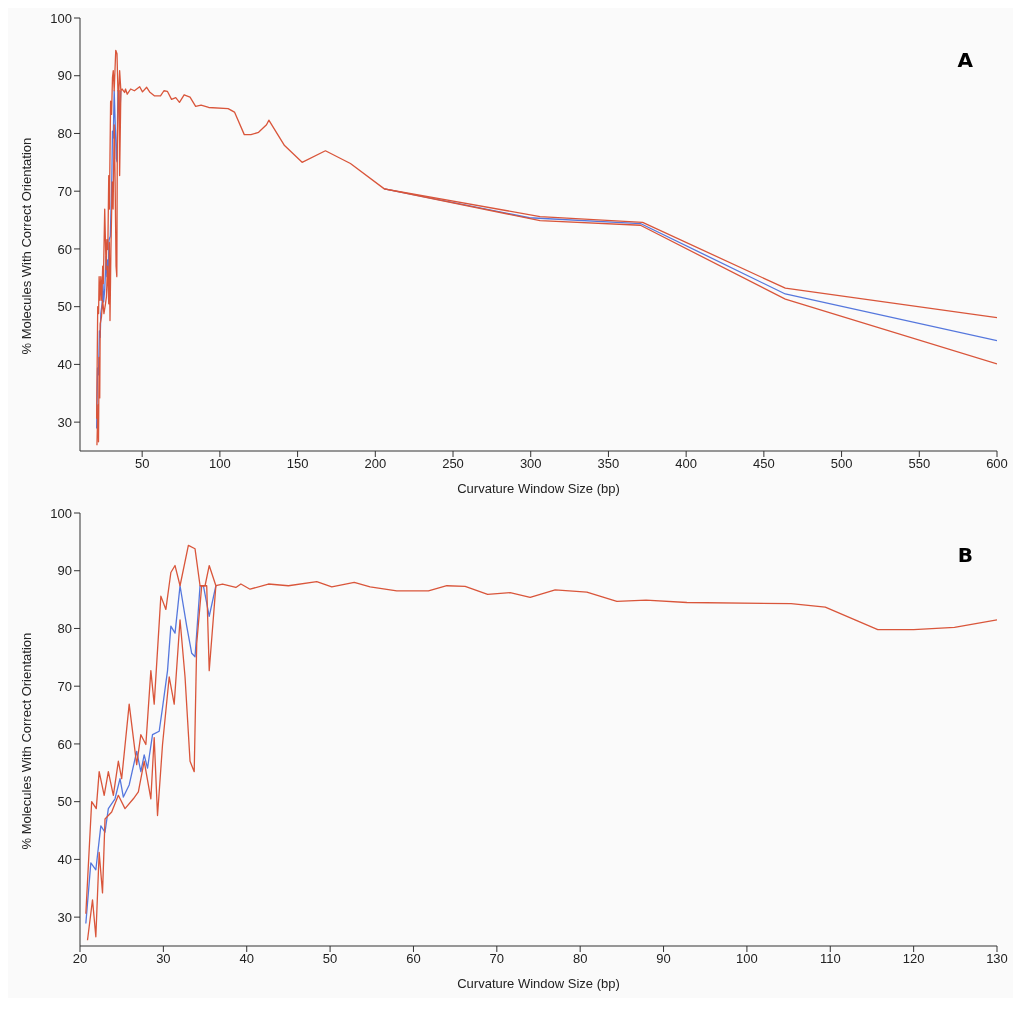 This screenshot has width=1021, height=1013. What do you see at coordinates (997, 959) in the screenshot?
I see `x-tick-label: 130` at bounding box center [997, 959].